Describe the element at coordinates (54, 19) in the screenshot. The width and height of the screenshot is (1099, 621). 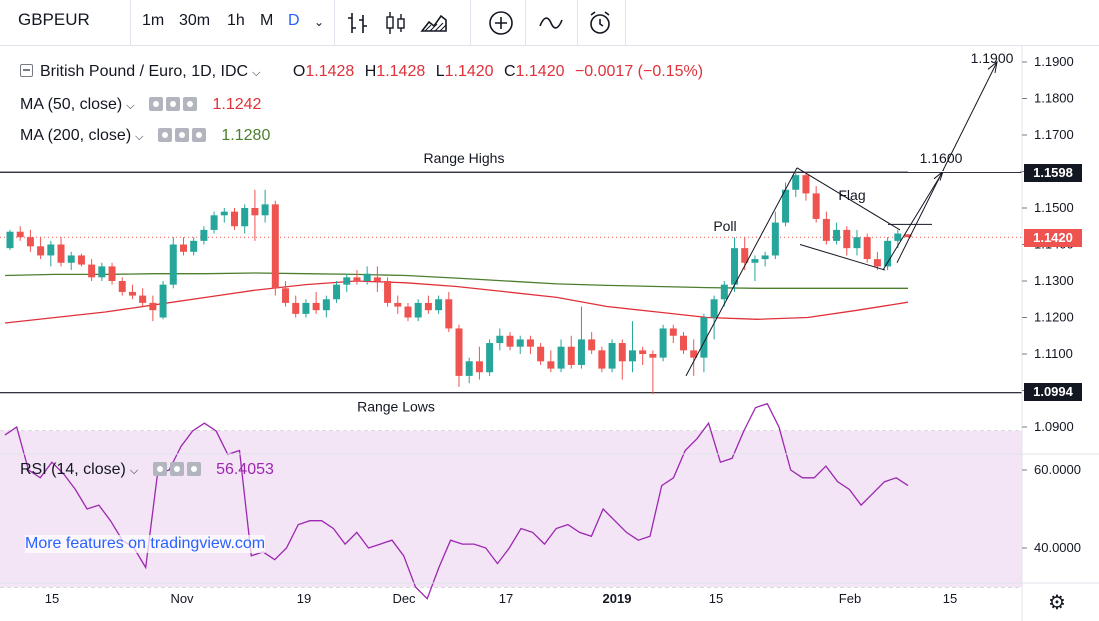
I see `symbol-search-button: GBPEUR` at that location.